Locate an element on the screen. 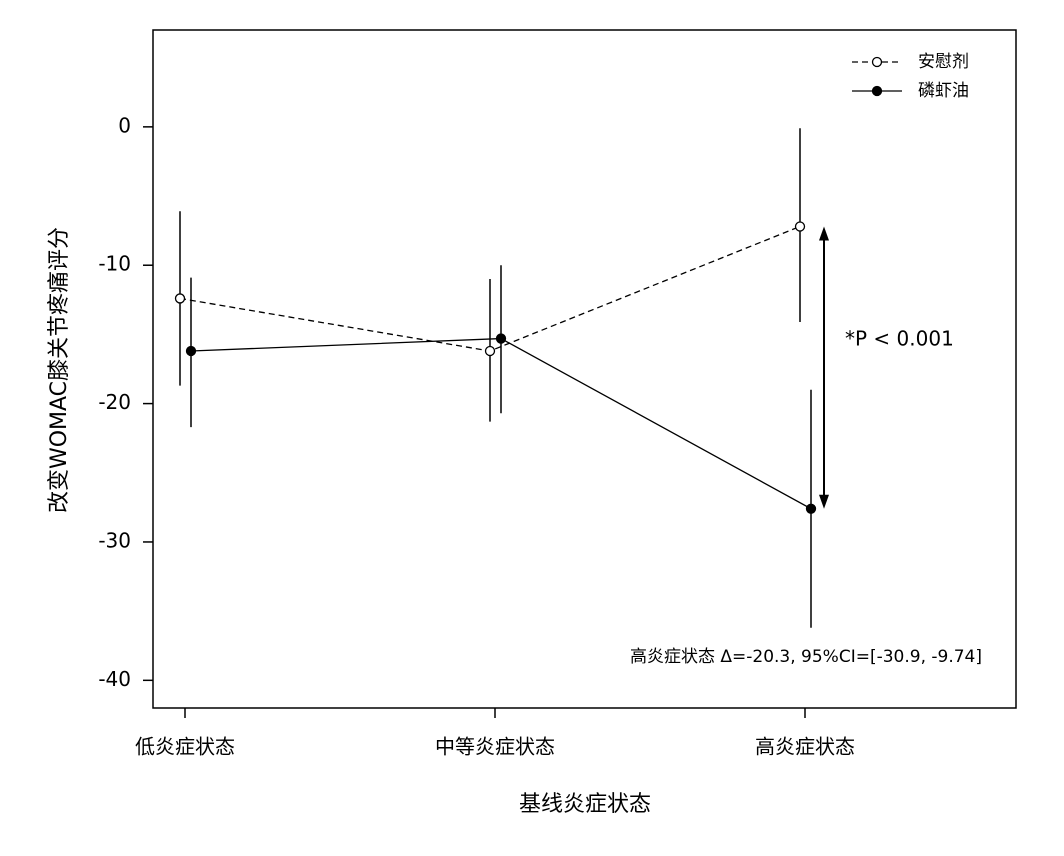 This screenshot has height=856, width=1064. y-tick-label: -40 is located at coordinates (114, 679).